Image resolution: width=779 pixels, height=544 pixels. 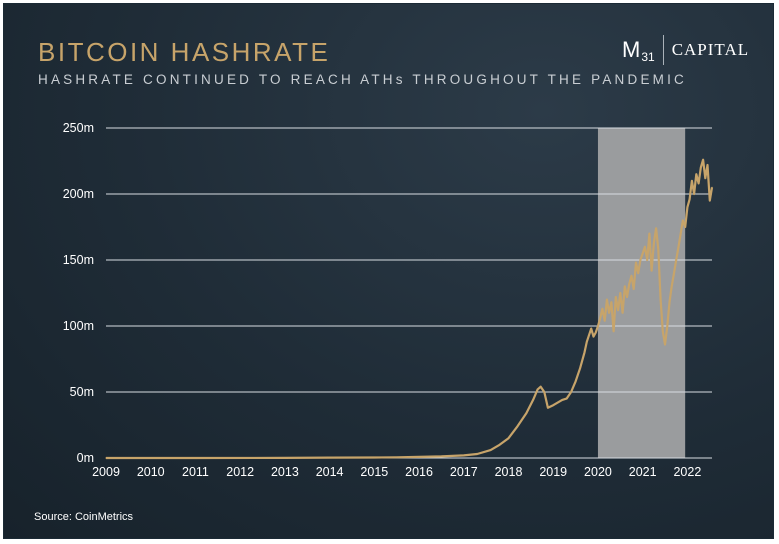 I want to click on x-tick-label: 2013, so click(x=285, y=472).